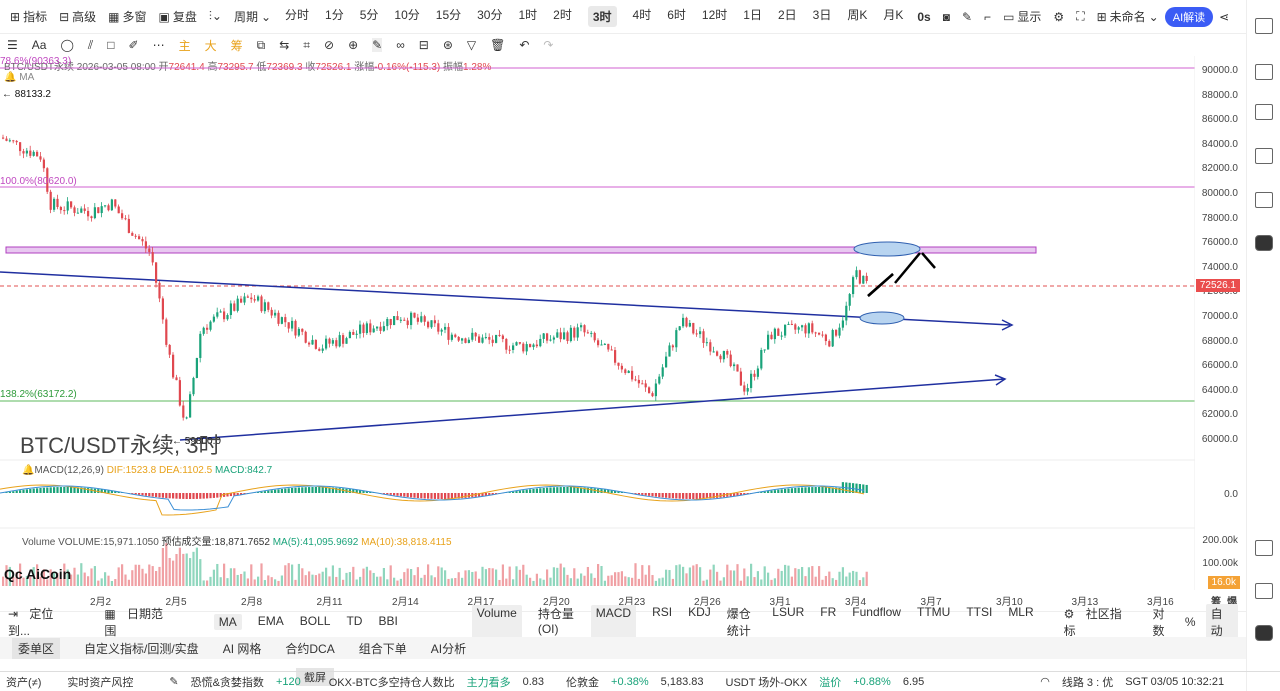  What do you see at coordinates (979, 611) in the screenshot?
I see `sub-ind: TTSI` at bounding box center [979, 611].